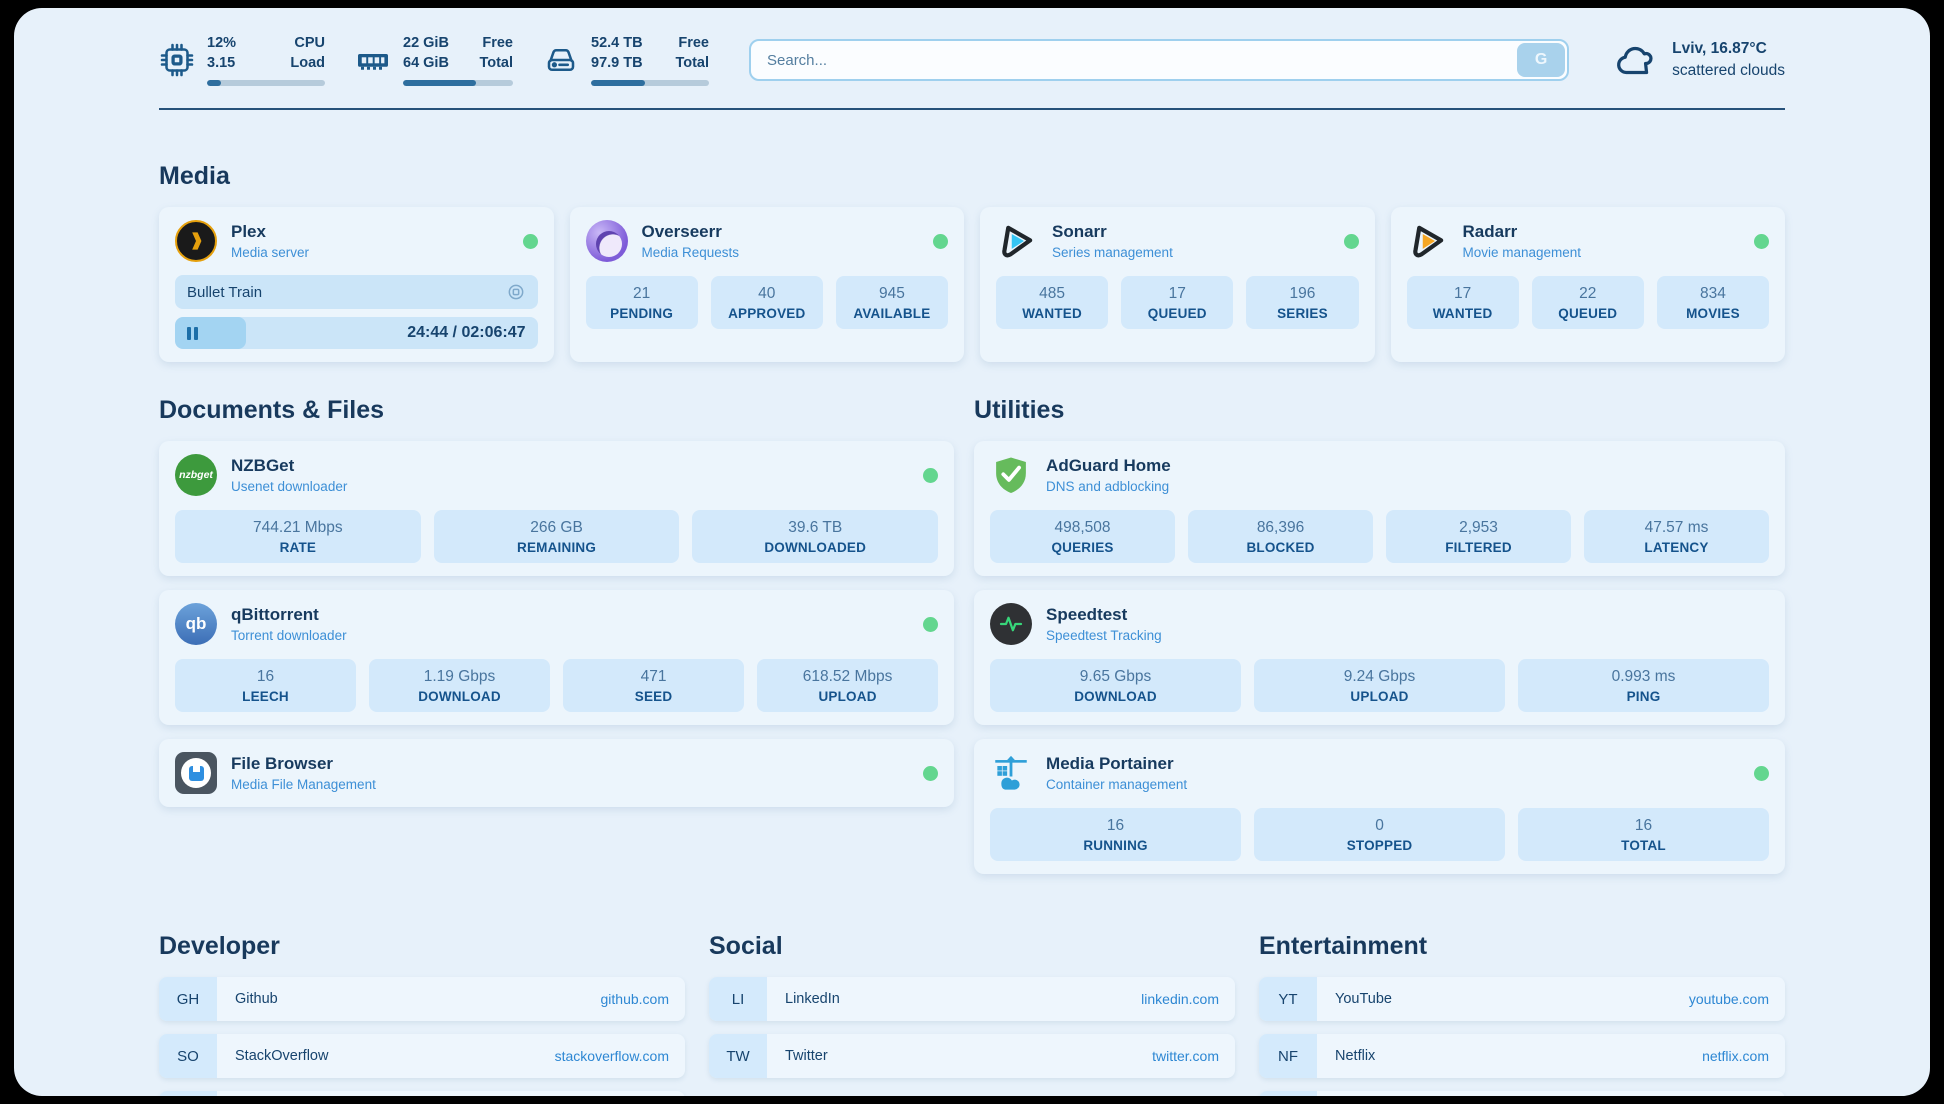 This screenshot has width=1944, height=1104. Describe the element at coordinates (1490, 232) in the screenshot. I see `app-title: Radarr` at that location.